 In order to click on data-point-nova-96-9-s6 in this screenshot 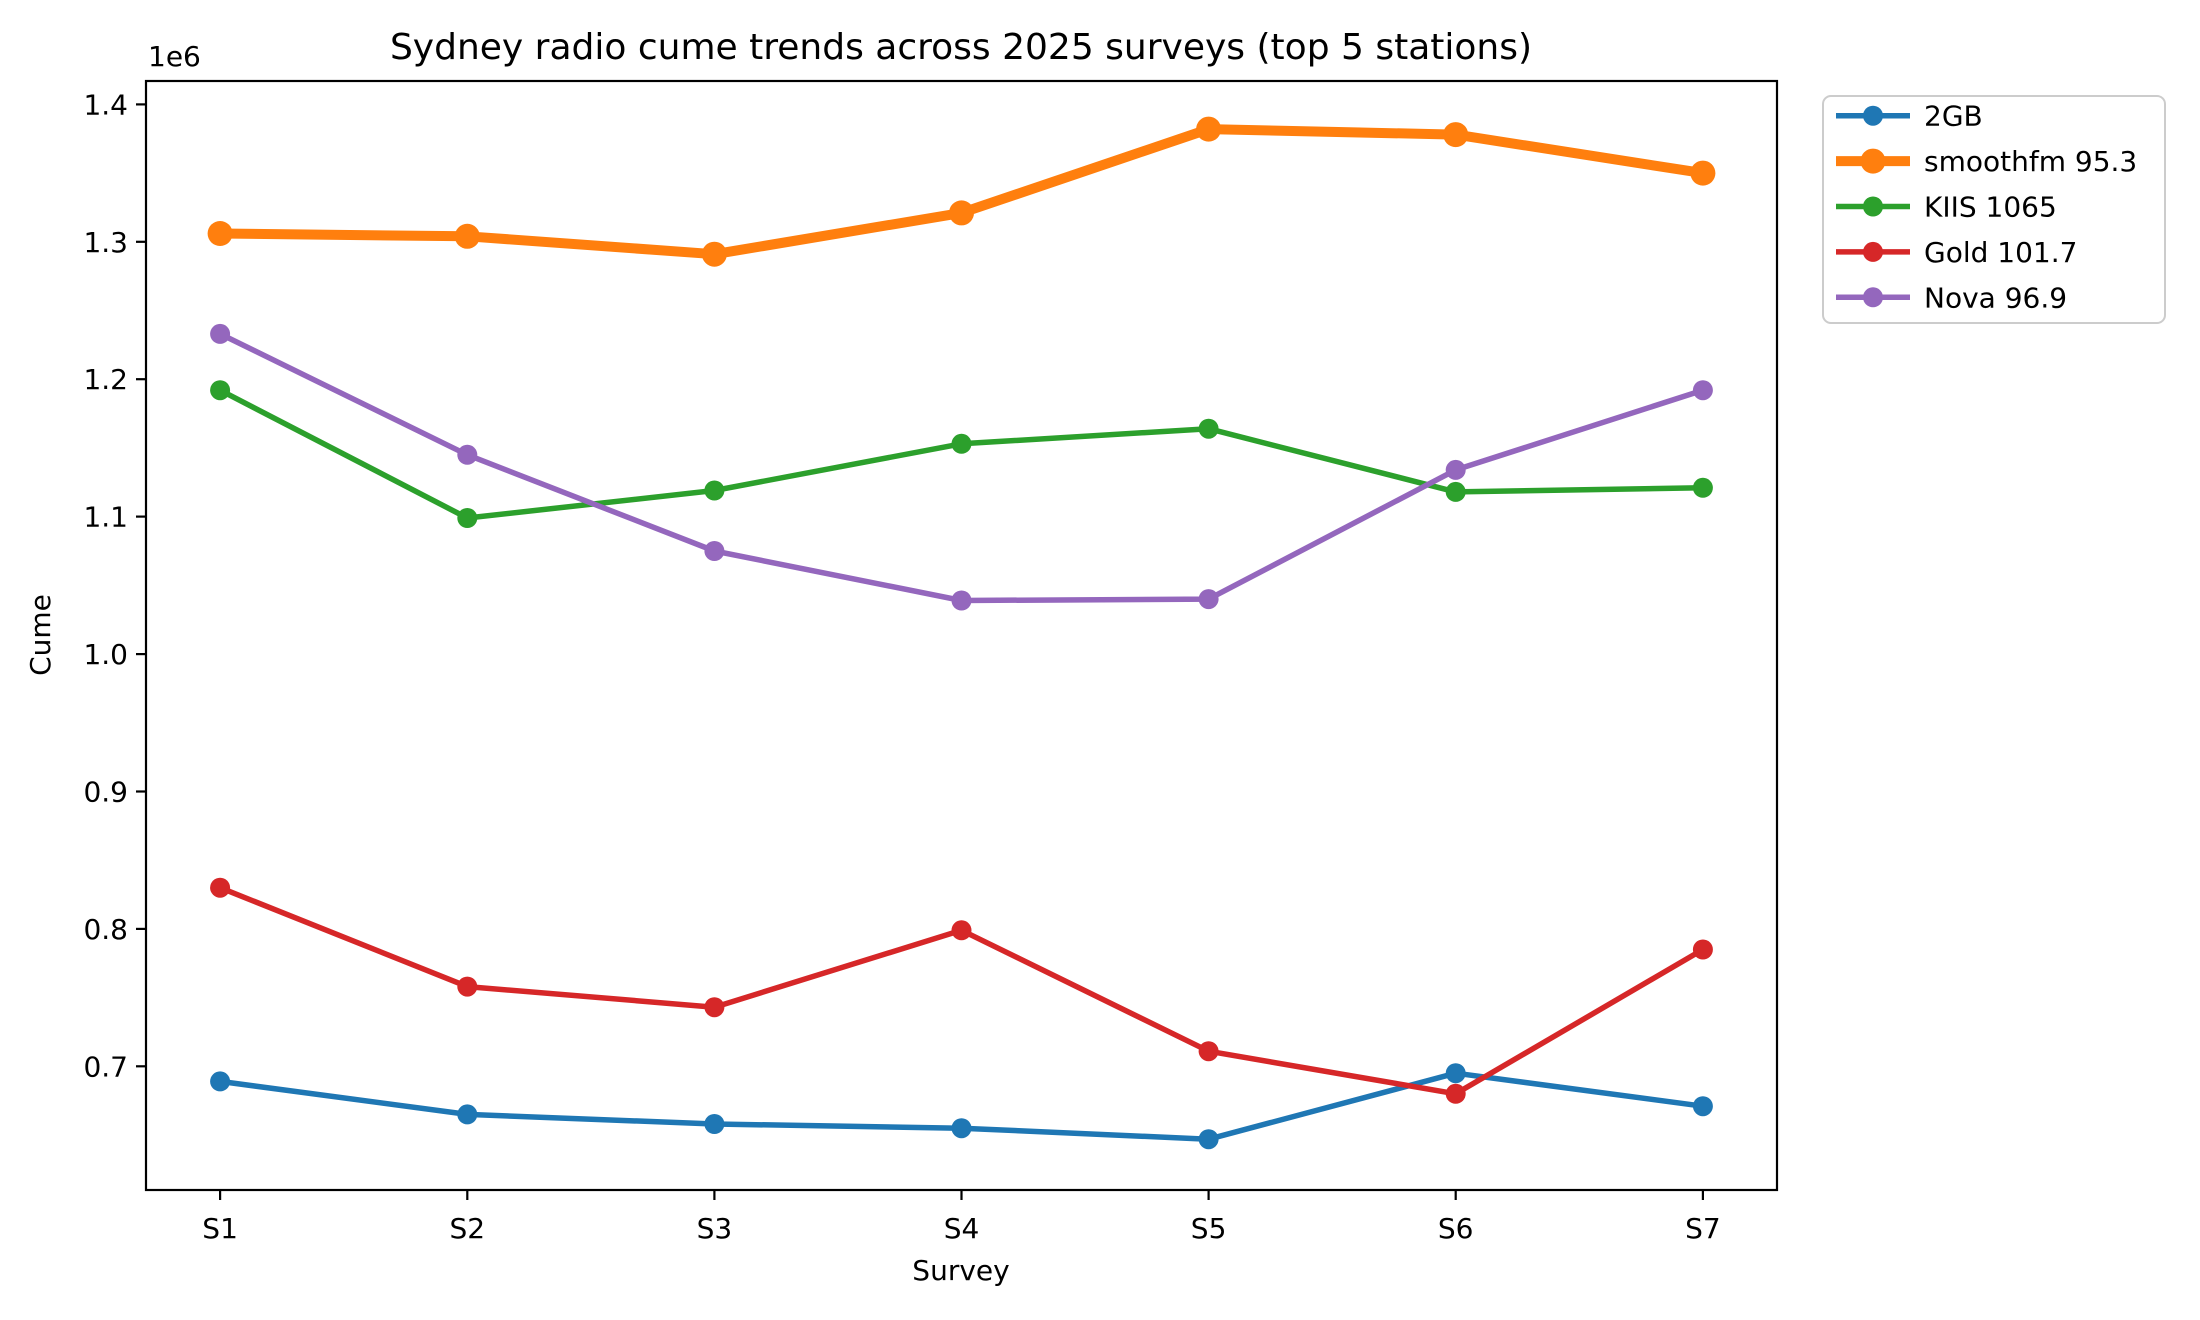, I will do `click(1455, 469)`.